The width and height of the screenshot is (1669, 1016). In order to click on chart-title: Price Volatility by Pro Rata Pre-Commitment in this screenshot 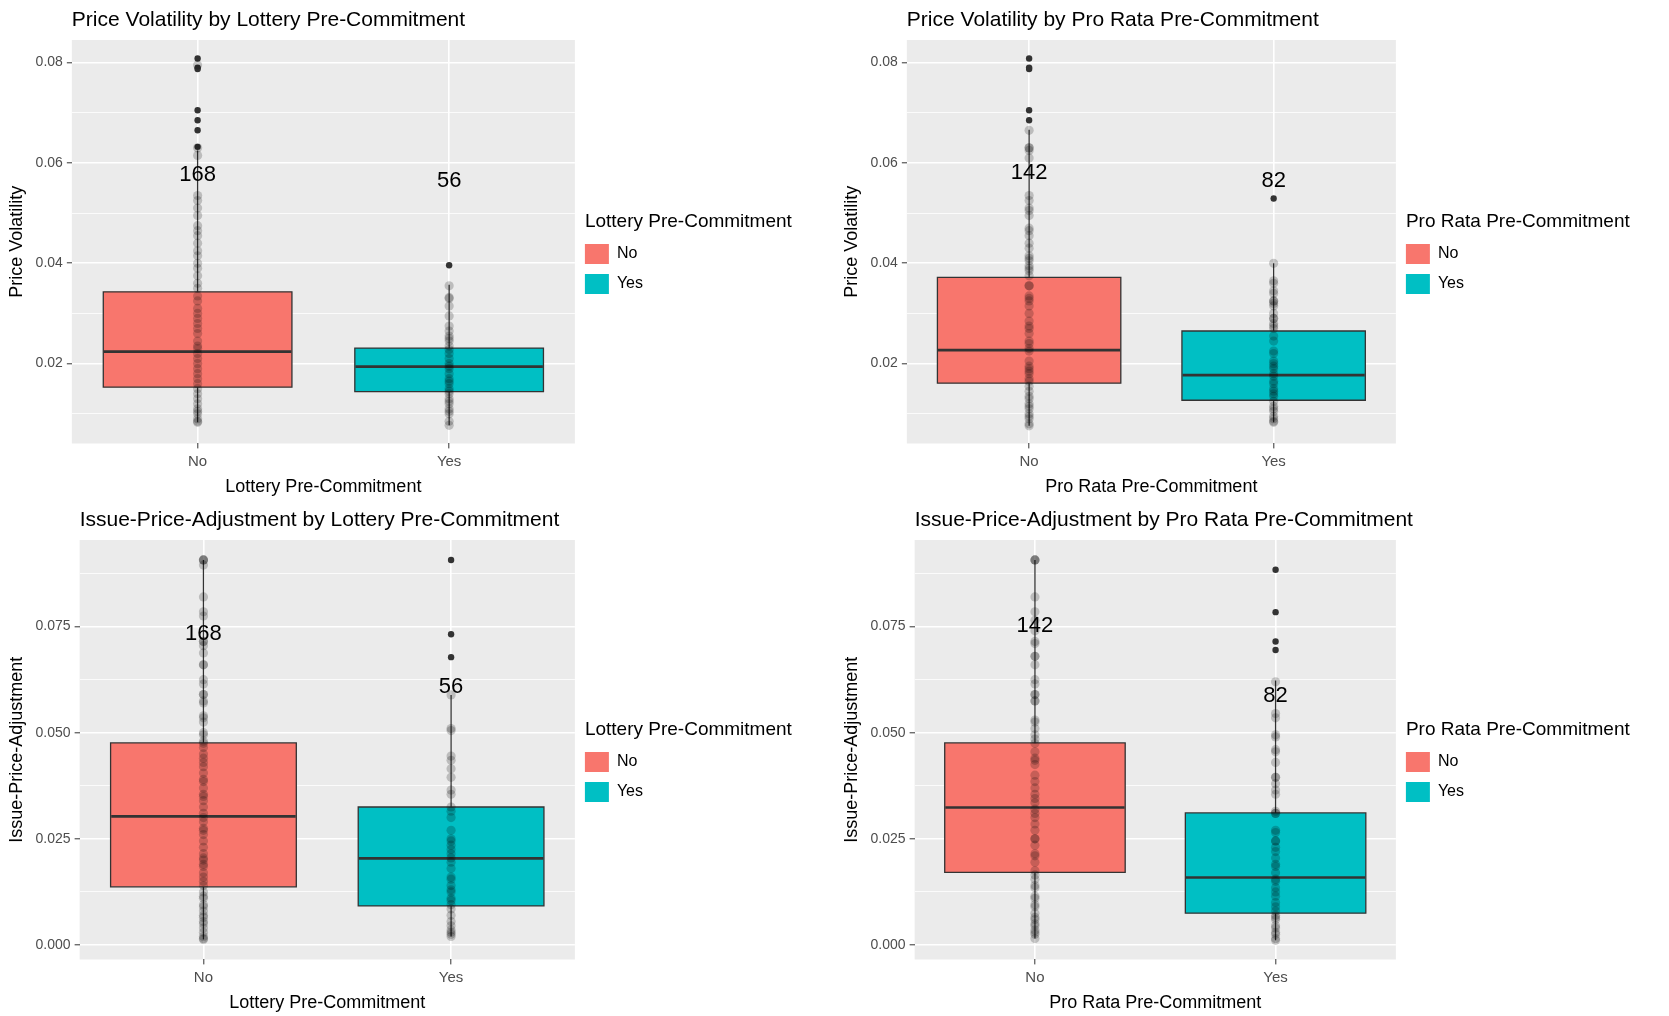, I will do `click(1112, 18)`.